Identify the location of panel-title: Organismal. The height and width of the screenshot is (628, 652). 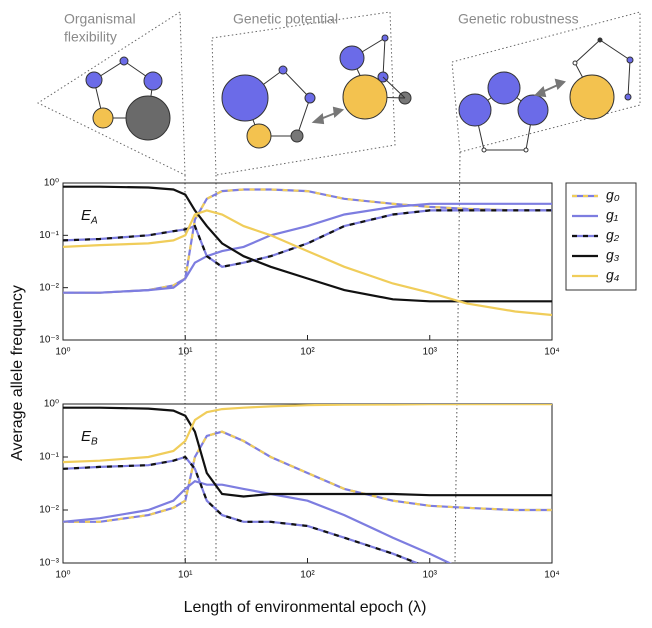
(100, 19).